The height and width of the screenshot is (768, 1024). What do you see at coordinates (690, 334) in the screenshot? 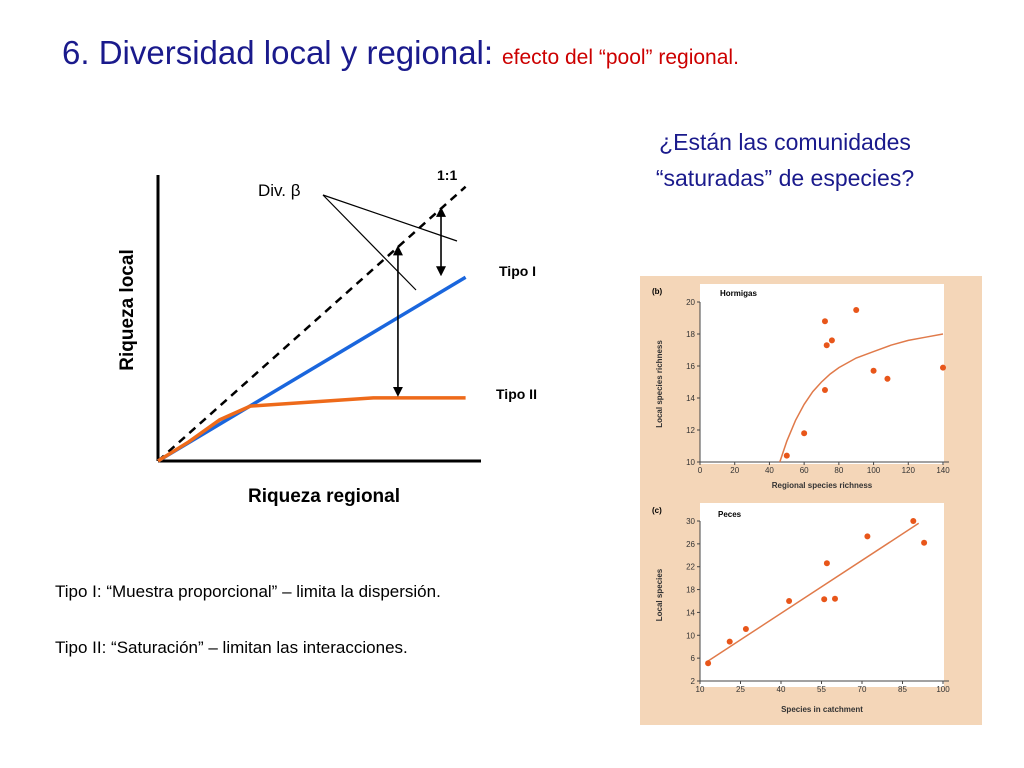
I see `b-y-tick-label: 18` at bounding box center [690, 334].